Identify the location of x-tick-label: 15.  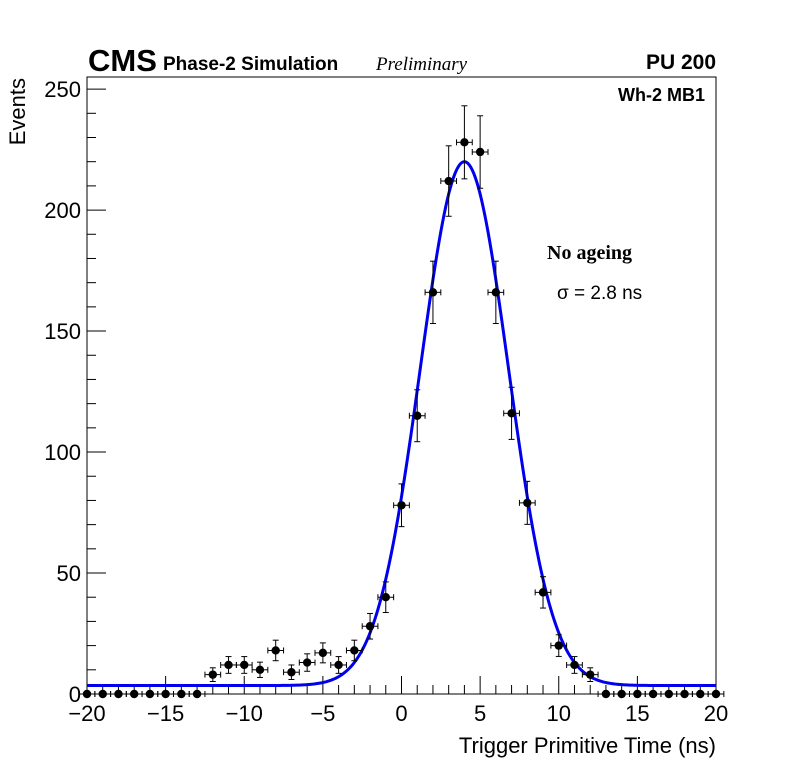
(637, 713).